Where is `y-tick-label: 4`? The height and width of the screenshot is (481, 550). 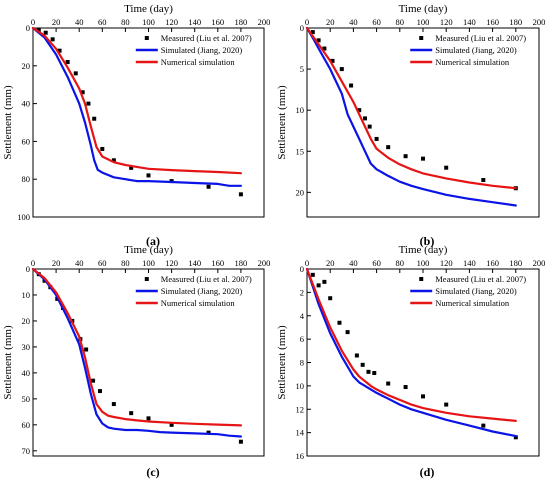 y-tick-label: 4 is located at coordinates (302, 316).